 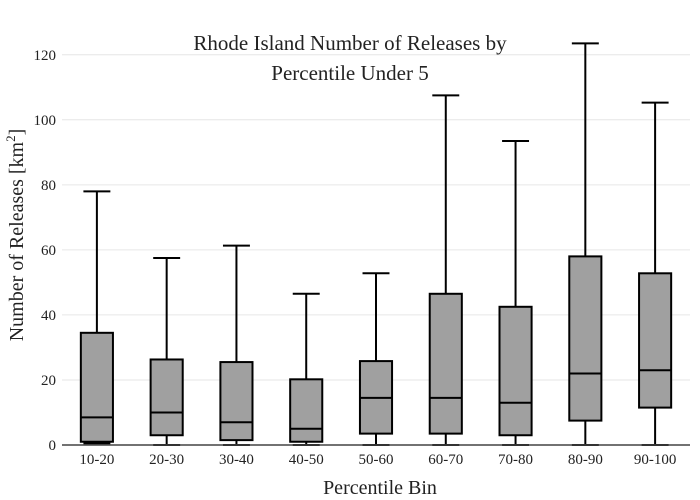 I want to click on chart-title-line-1: Rhode Island Number of Releases by, so click(x=350, y=43).